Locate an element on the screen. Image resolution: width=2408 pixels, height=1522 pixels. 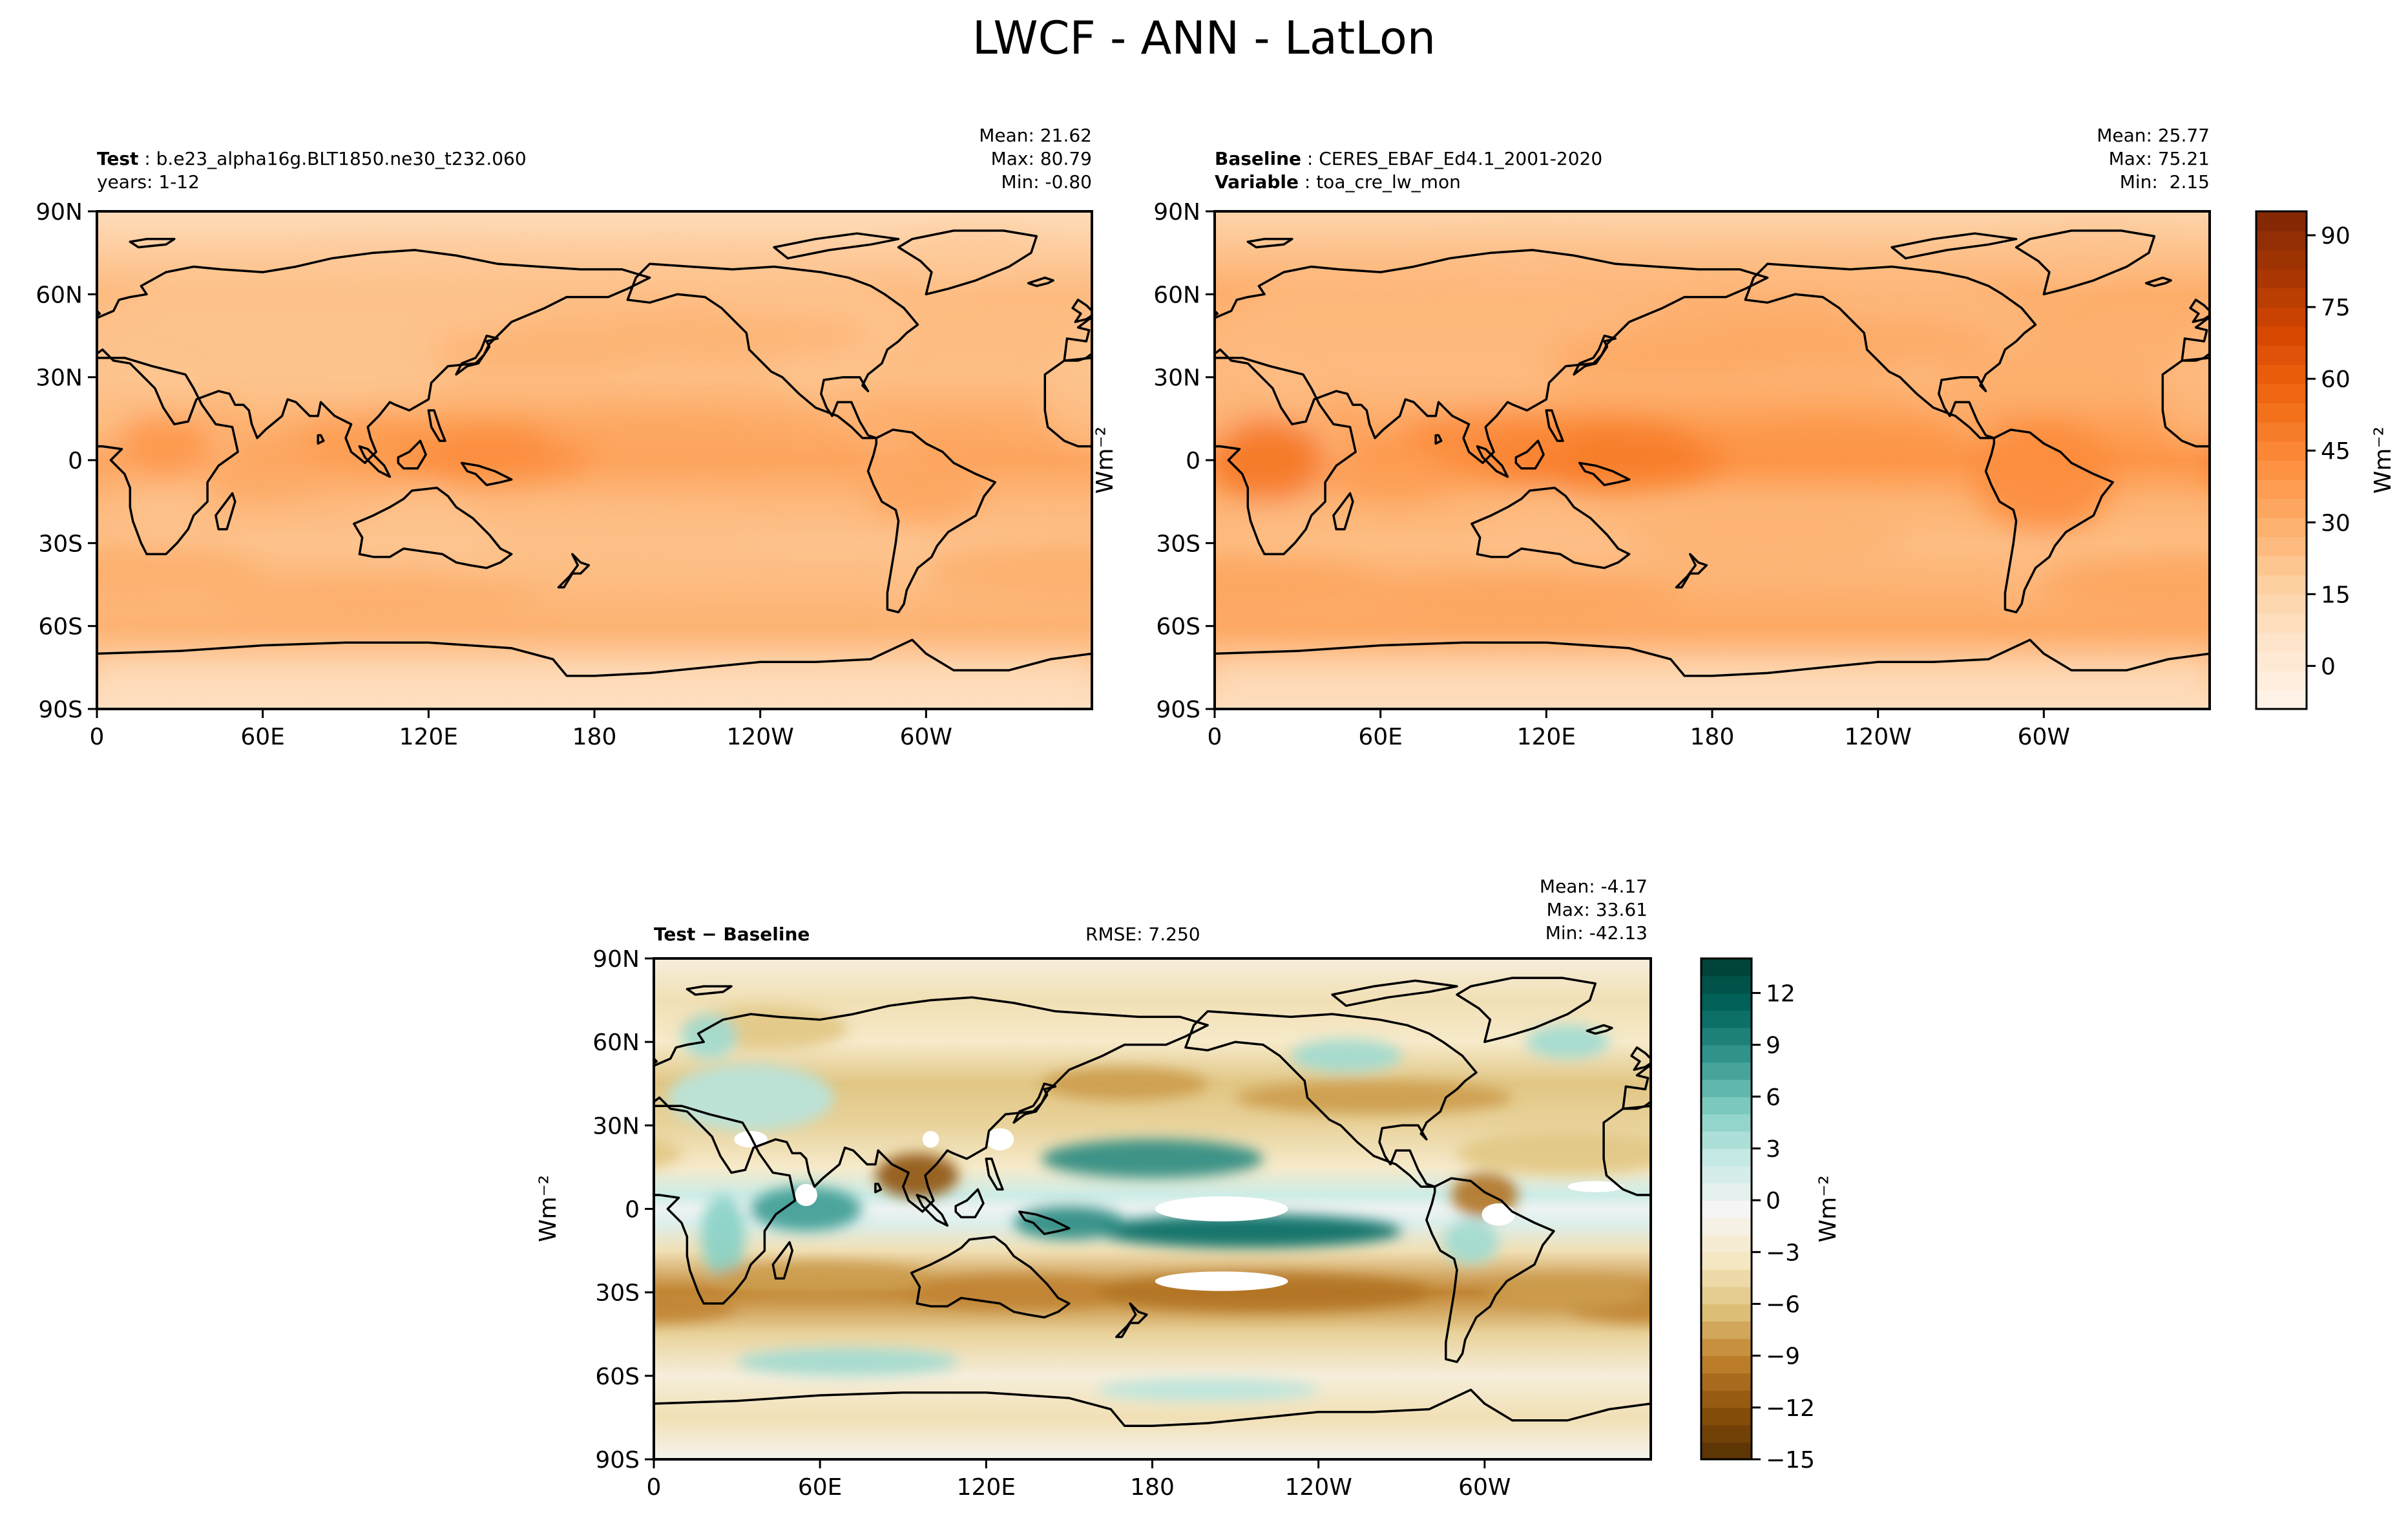
baseline-mean: Mean: 25.77 is located at coordinates (2153, 135).